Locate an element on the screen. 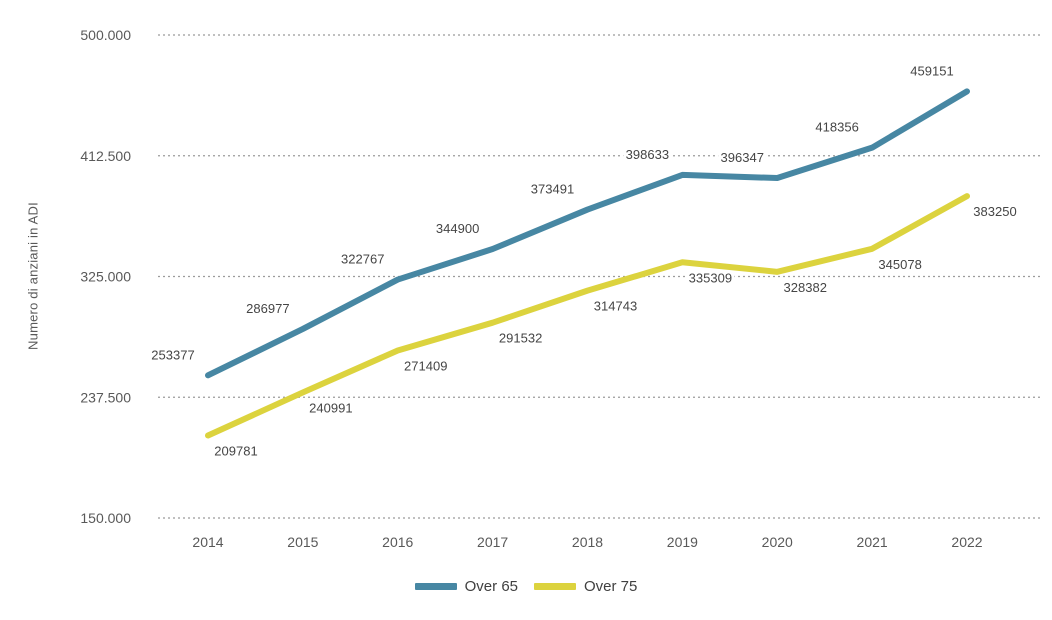 This screenshot has height=620, width=1052. x-tick-label: 2022 is located at coordinates (966, 542).